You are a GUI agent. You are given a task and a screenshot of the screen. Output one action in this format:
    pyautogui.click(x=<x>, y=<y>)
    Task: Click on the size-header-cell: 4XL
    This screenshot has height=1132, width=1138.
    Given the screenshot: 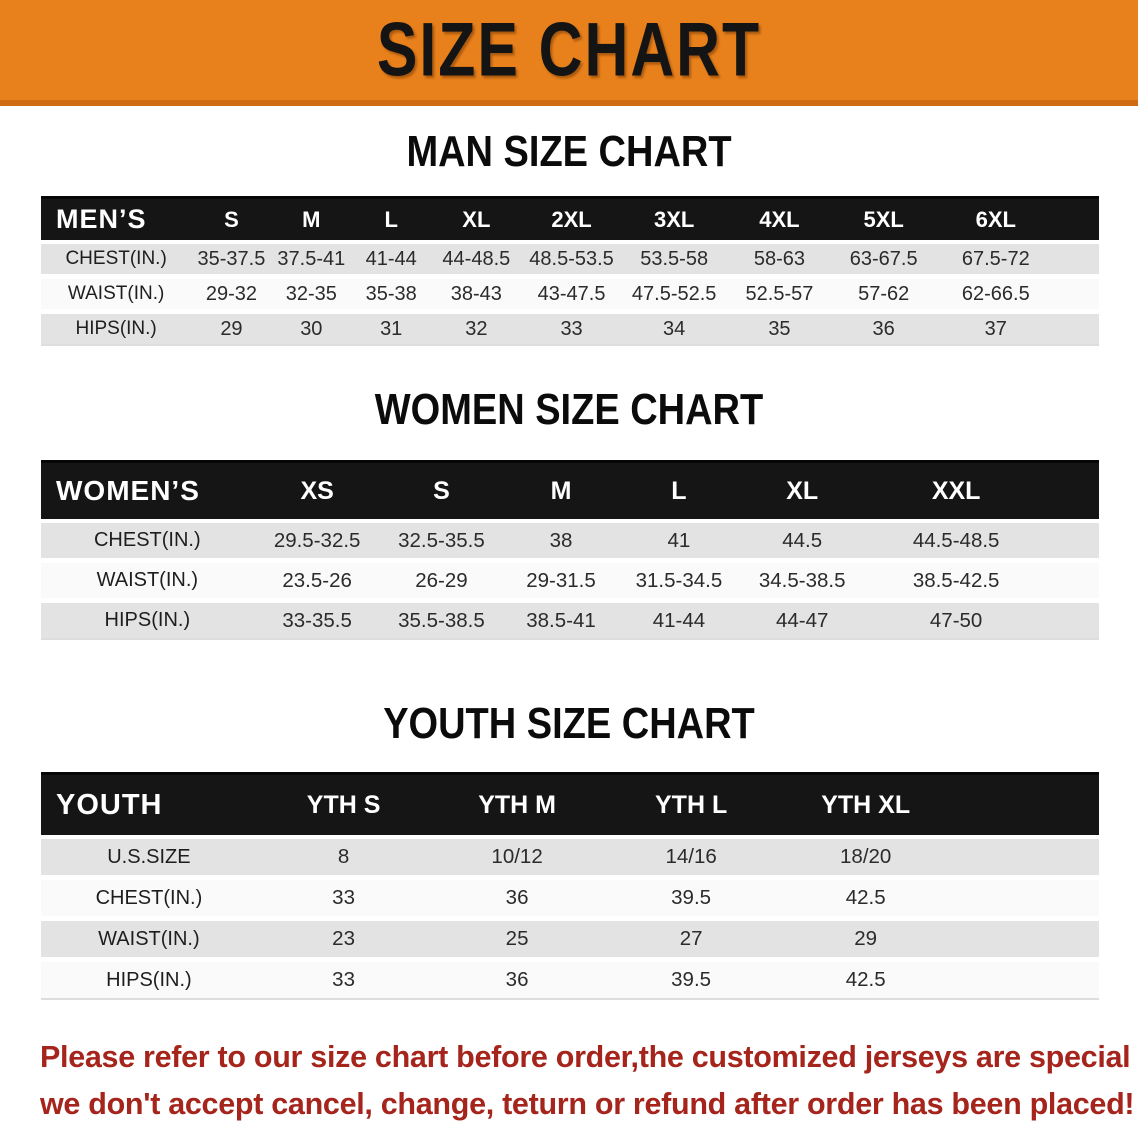 What is the action you would take?
    pyautogui.click(x=779, y=220)
    